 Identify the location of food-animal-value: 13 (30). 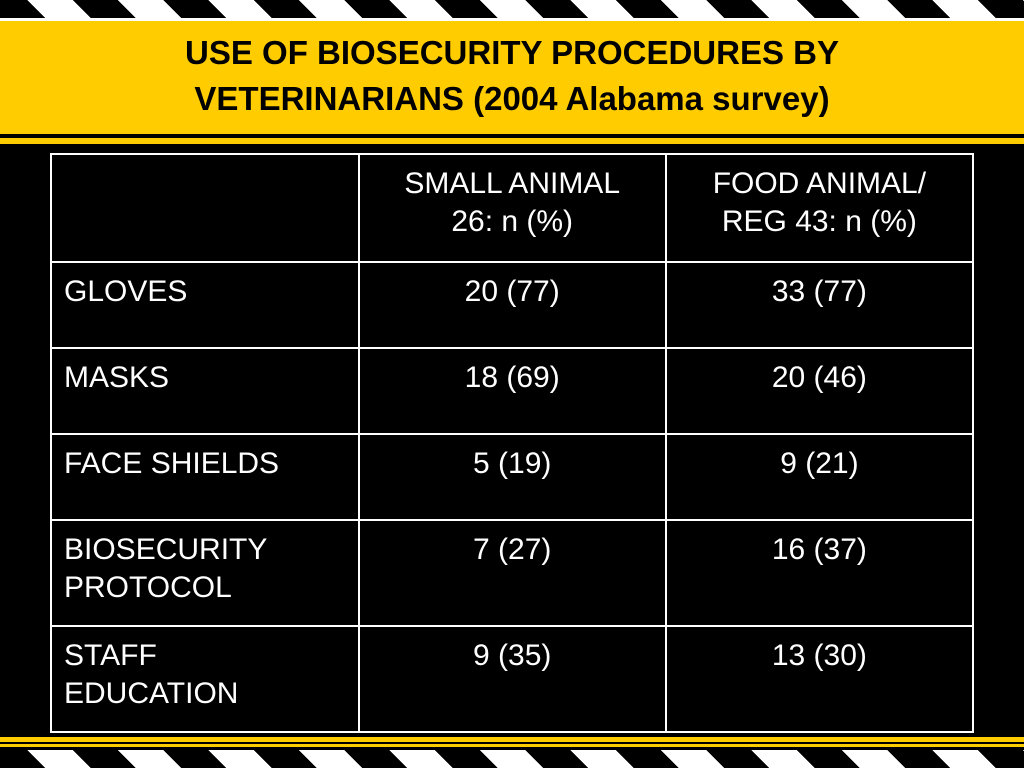
(819, 679).